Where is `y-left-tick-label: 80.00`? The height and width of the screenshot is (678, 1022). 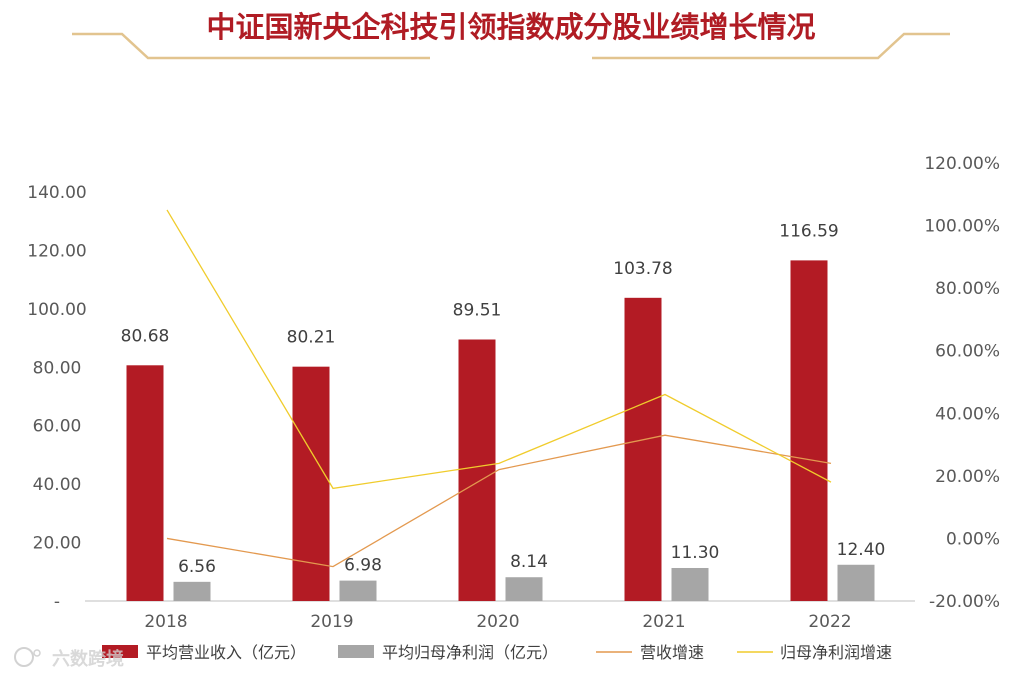 y-left-tick-label: 80.00 is located at coordinates (57, 368).